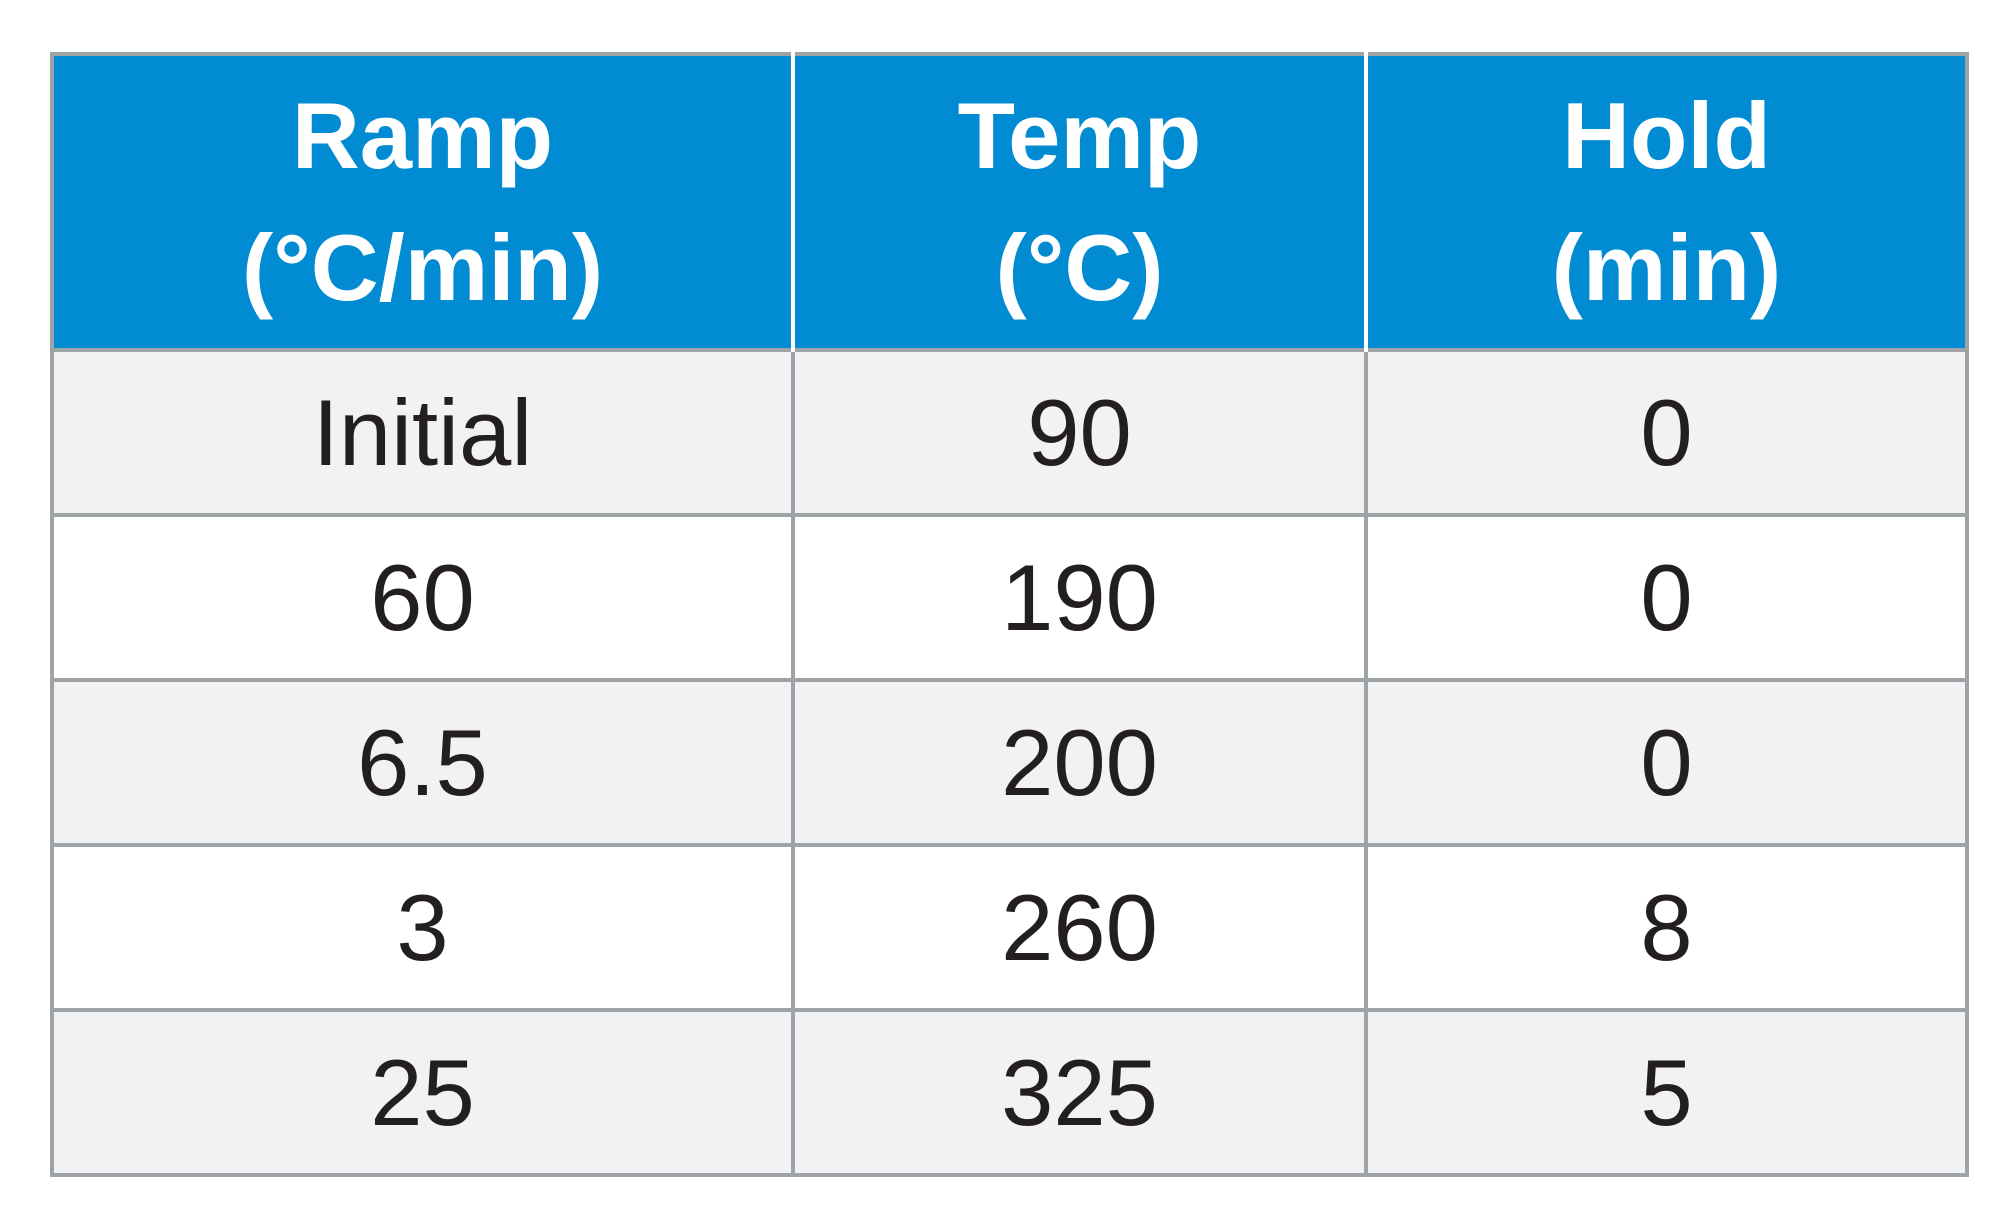 This screenshot has height=1207, width=2000. Describe the element at coordinates (422, 927) in the screenshot. I see `cell-ramp: 3` at that location.